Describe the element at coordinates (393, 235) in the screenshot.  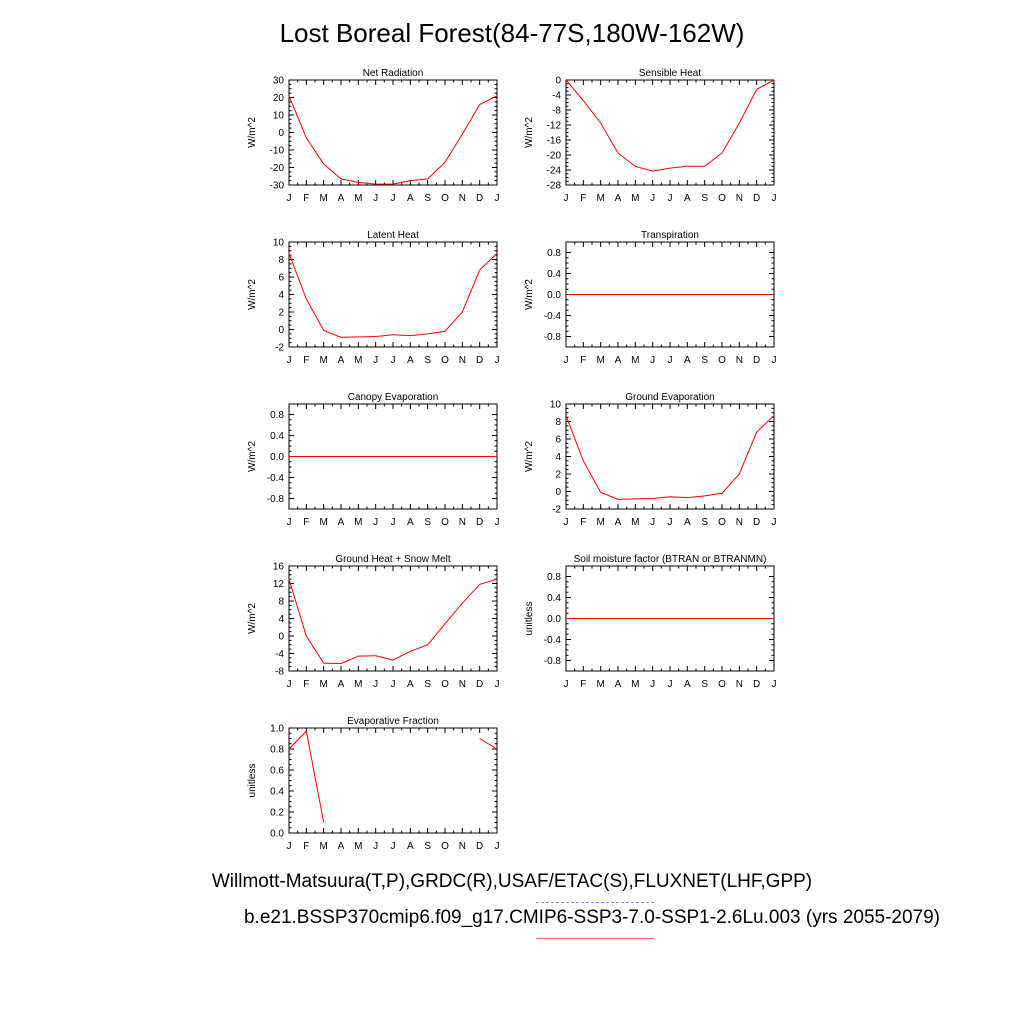
I see `panel-title: Latent Heat` at that location.